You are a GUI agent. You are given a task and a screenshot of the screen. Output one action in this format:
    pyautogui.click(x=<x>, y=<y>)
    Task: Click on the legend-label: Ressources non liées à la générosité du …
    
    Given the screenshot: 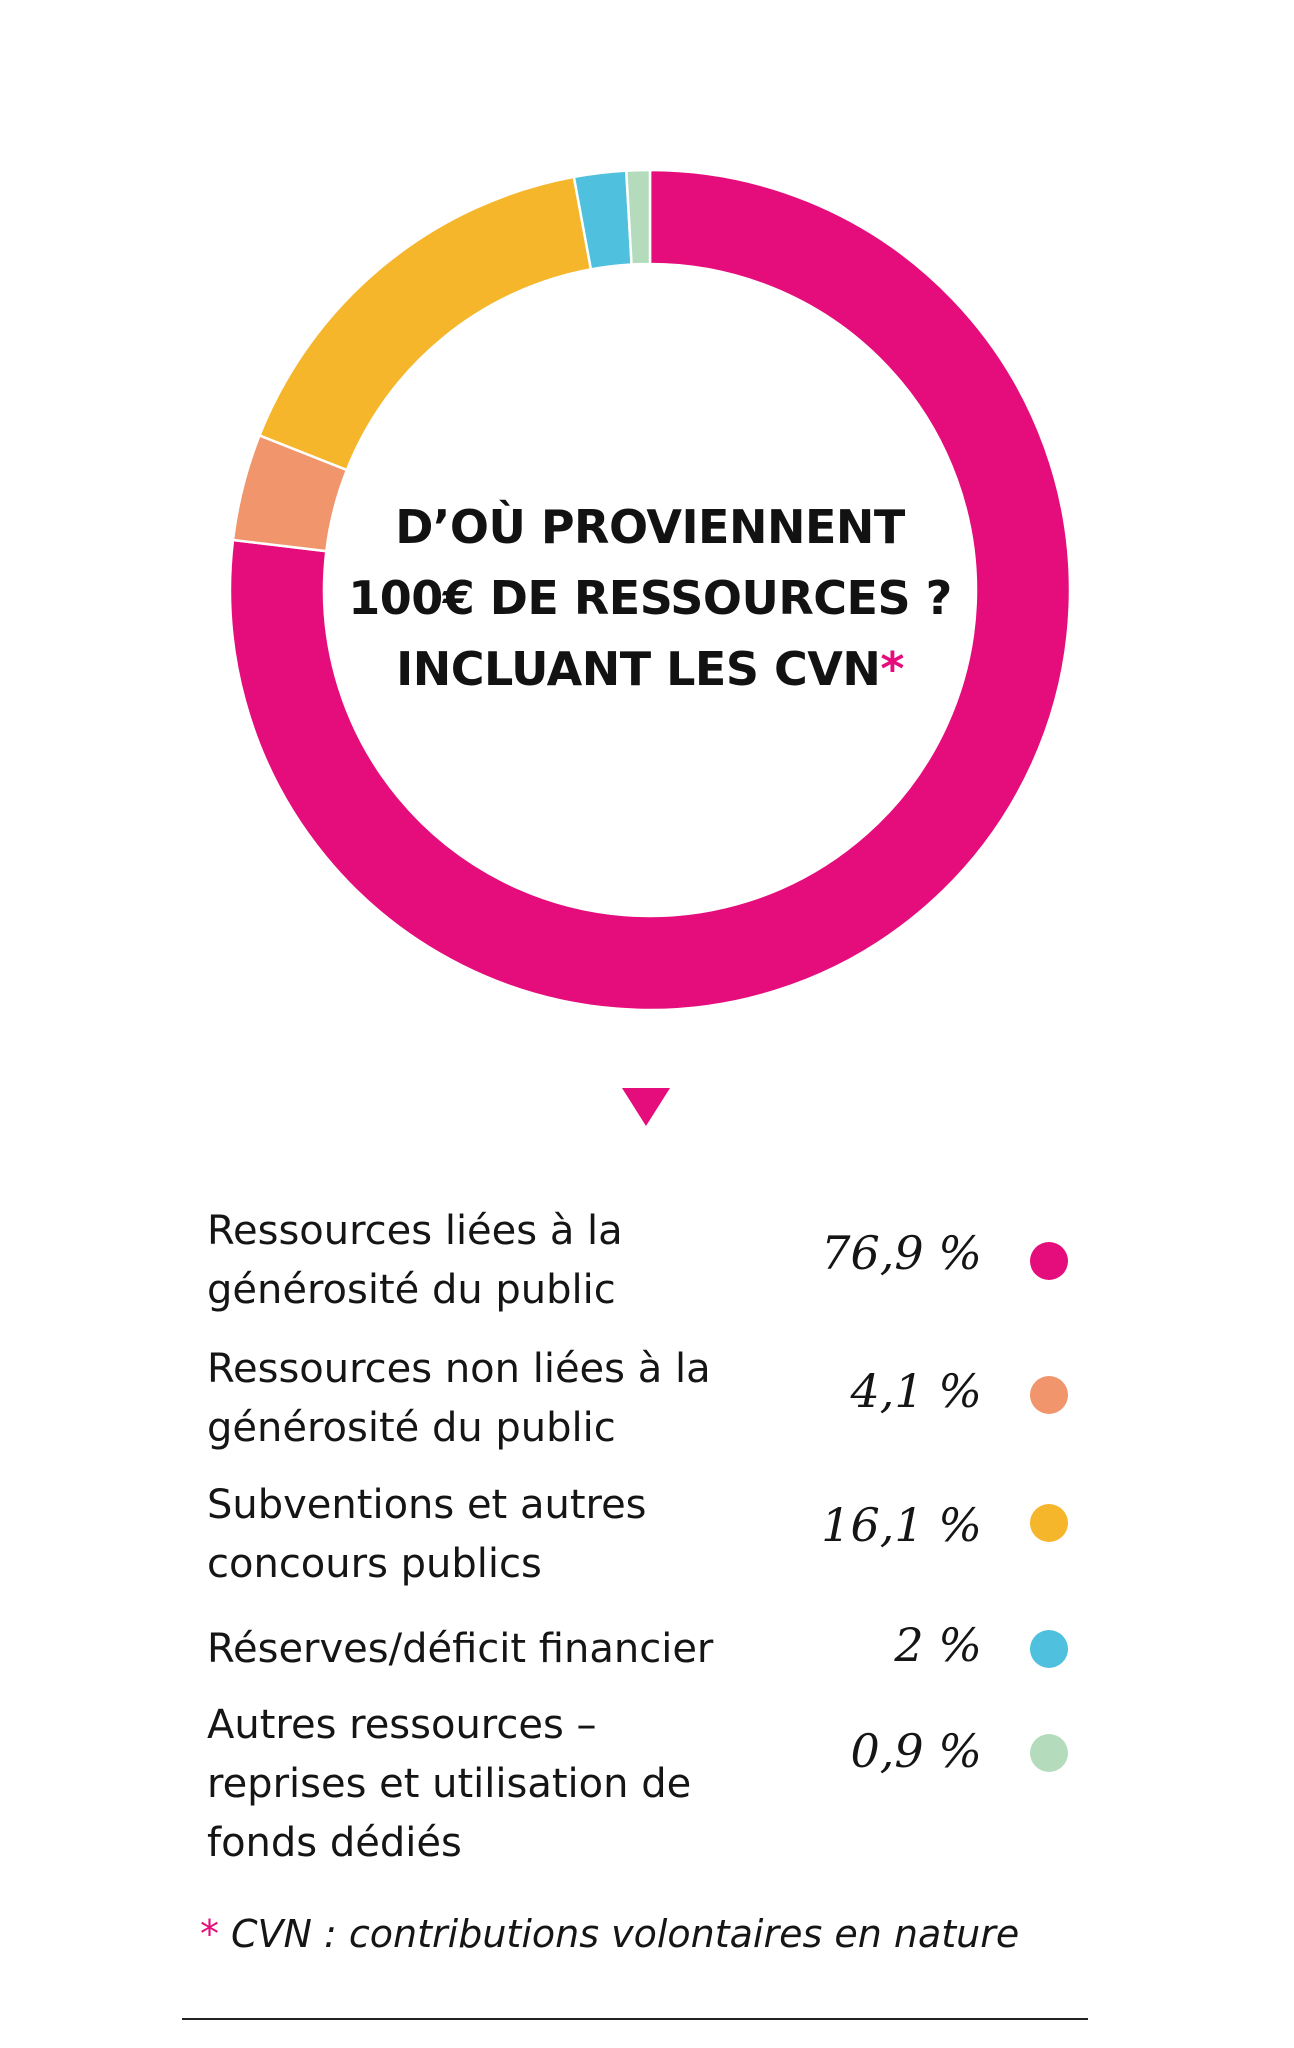 What is the action you would take?
    pyautogui.click(x=459, y=1398)
    